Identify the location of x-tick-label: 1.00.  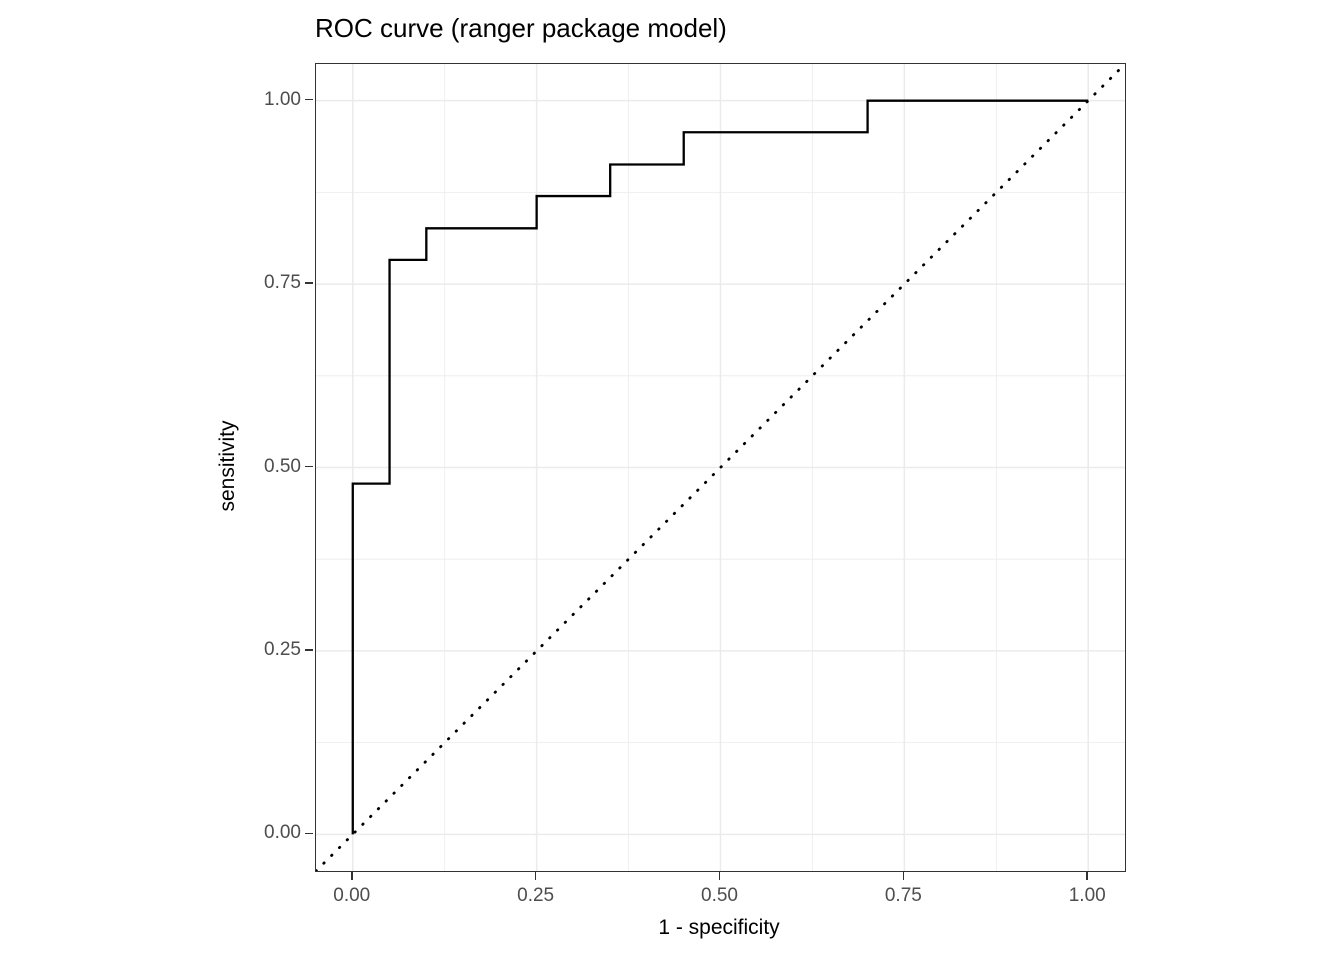
(1087, 895).